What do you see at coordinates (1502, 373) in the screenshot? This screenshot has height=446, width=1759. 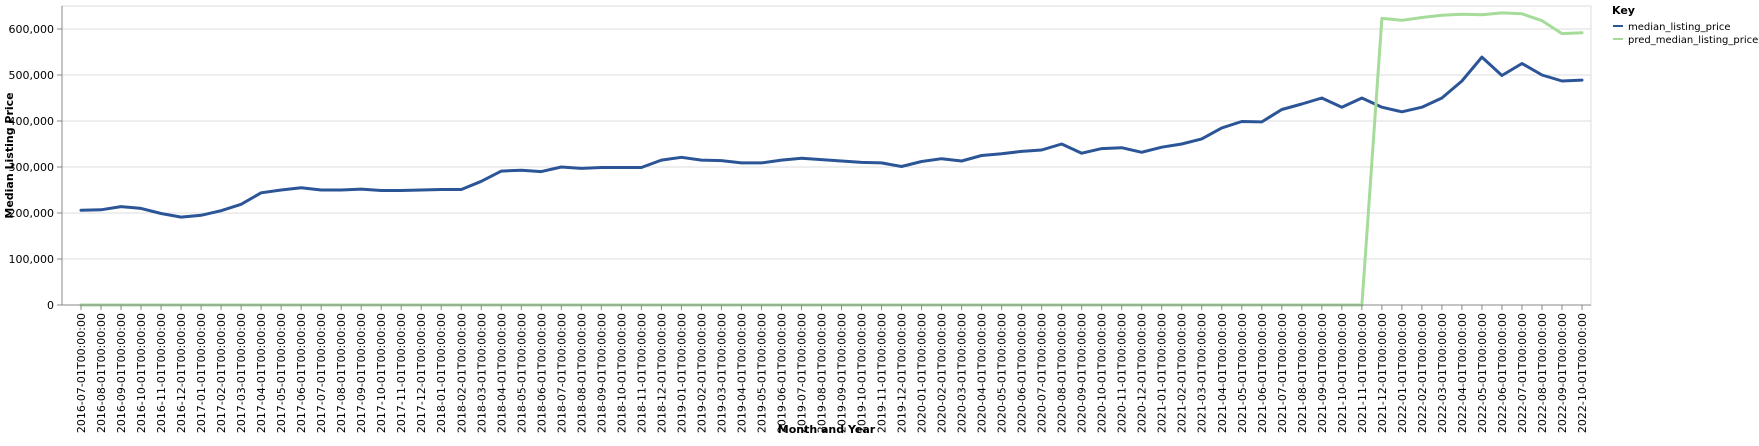 I see `x-tick-label: 2022-06-01T00:00:00` at bounding box center [1502, 373].